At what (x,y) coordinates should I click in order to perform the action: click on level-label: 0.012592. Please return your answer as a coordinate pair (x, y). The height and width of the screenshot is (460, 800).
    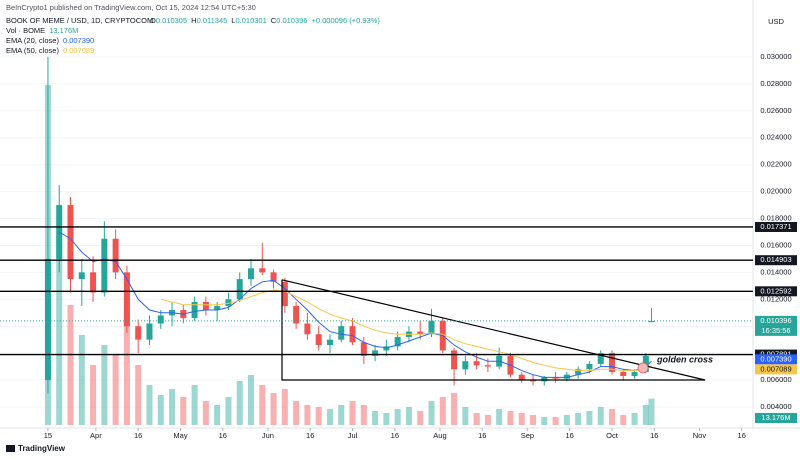
    Looking at the image, I should click on (775, 290).